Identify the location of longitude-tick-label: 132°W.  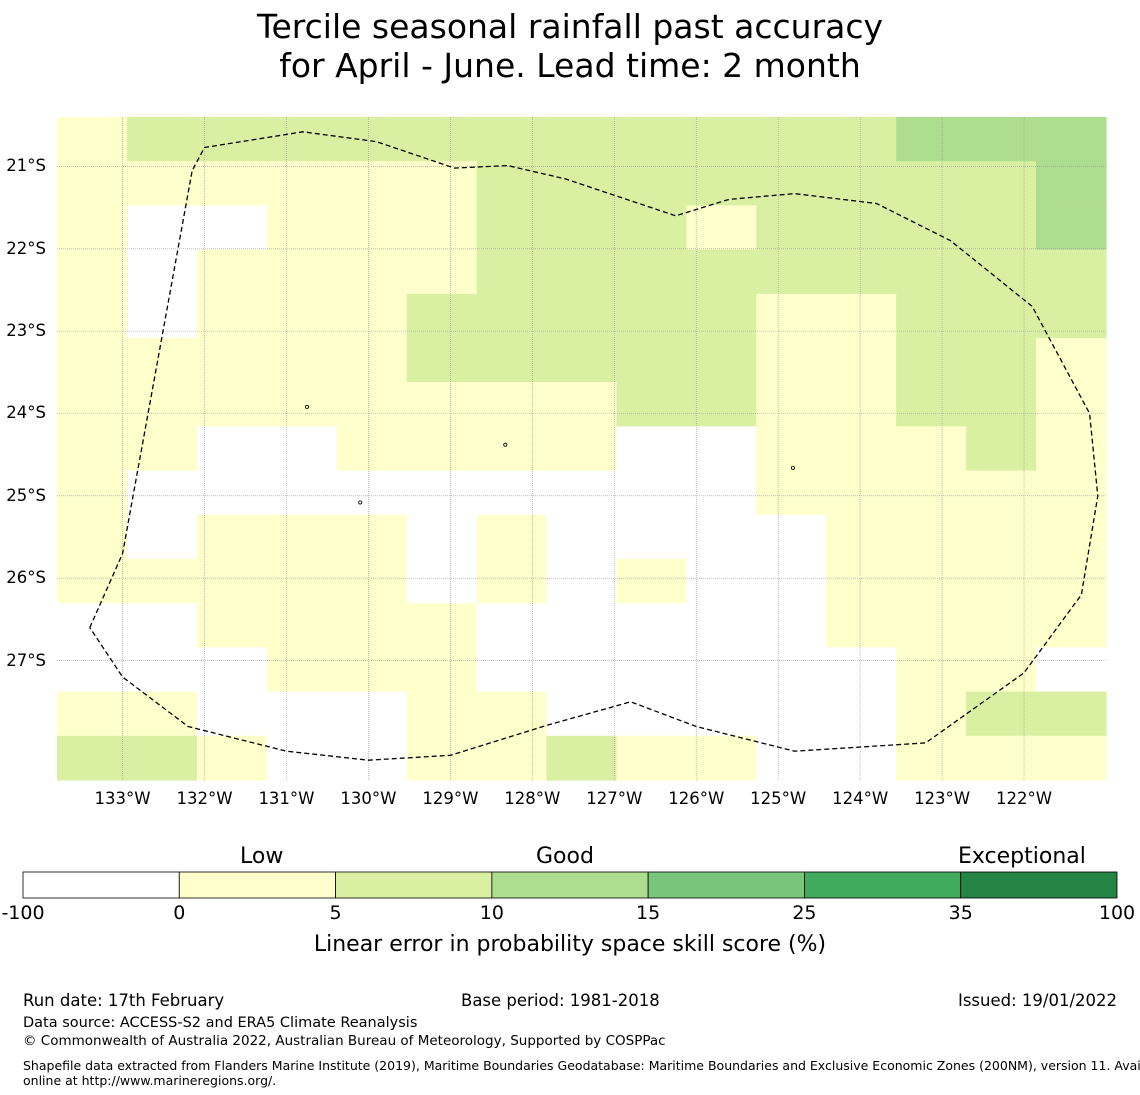
(204, 798).